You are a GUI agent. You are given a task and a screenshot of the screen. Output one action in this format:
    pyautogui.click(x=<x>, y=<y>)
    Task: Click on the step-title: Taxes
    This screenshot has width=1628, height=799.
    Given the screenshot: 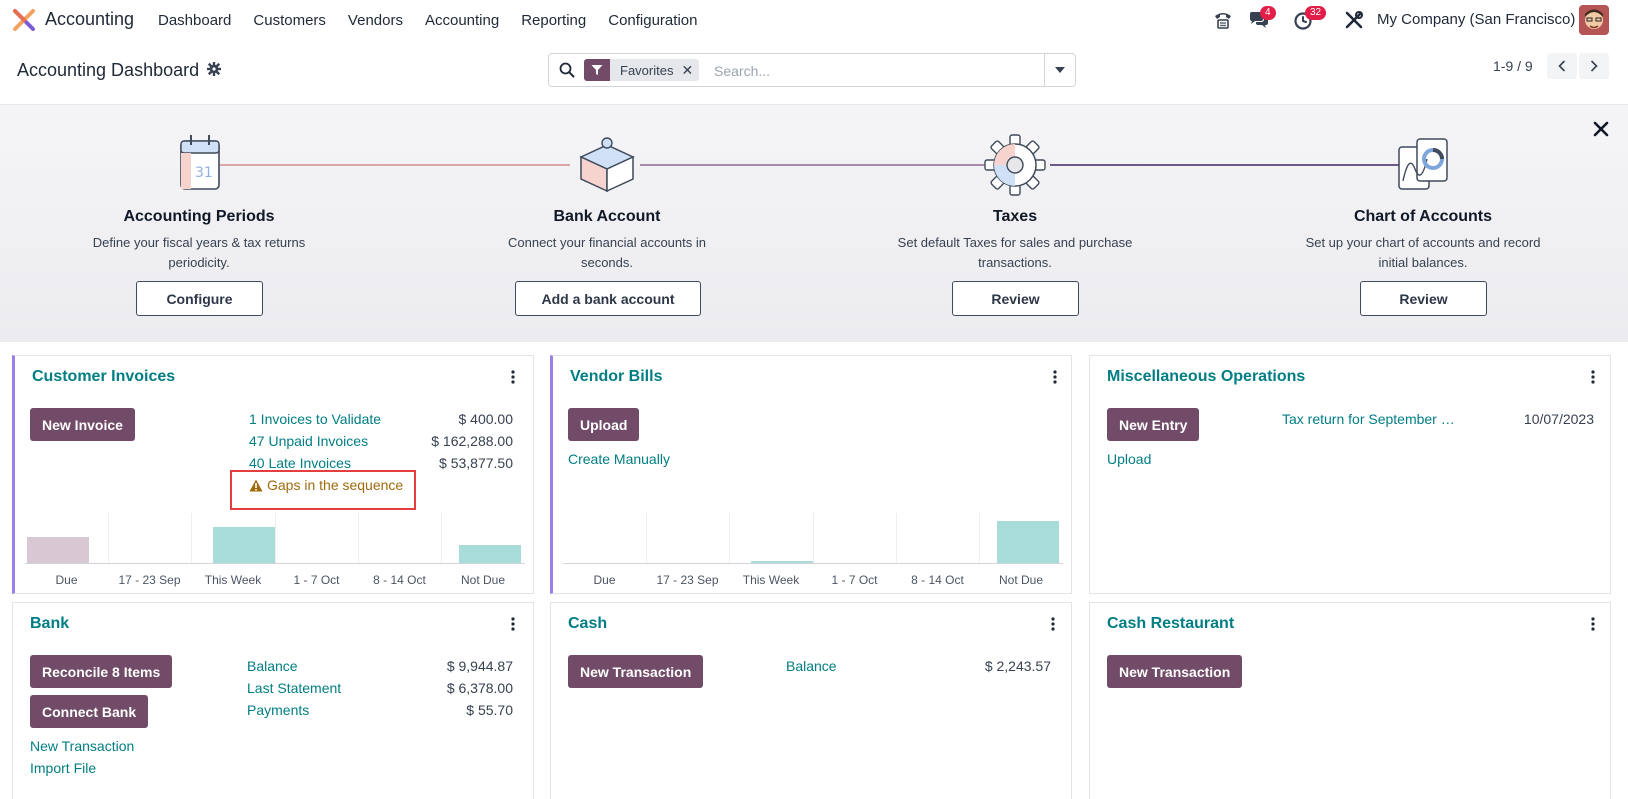 What is the action you would take?
    pyautogui.click(x=1015, y=216)
    